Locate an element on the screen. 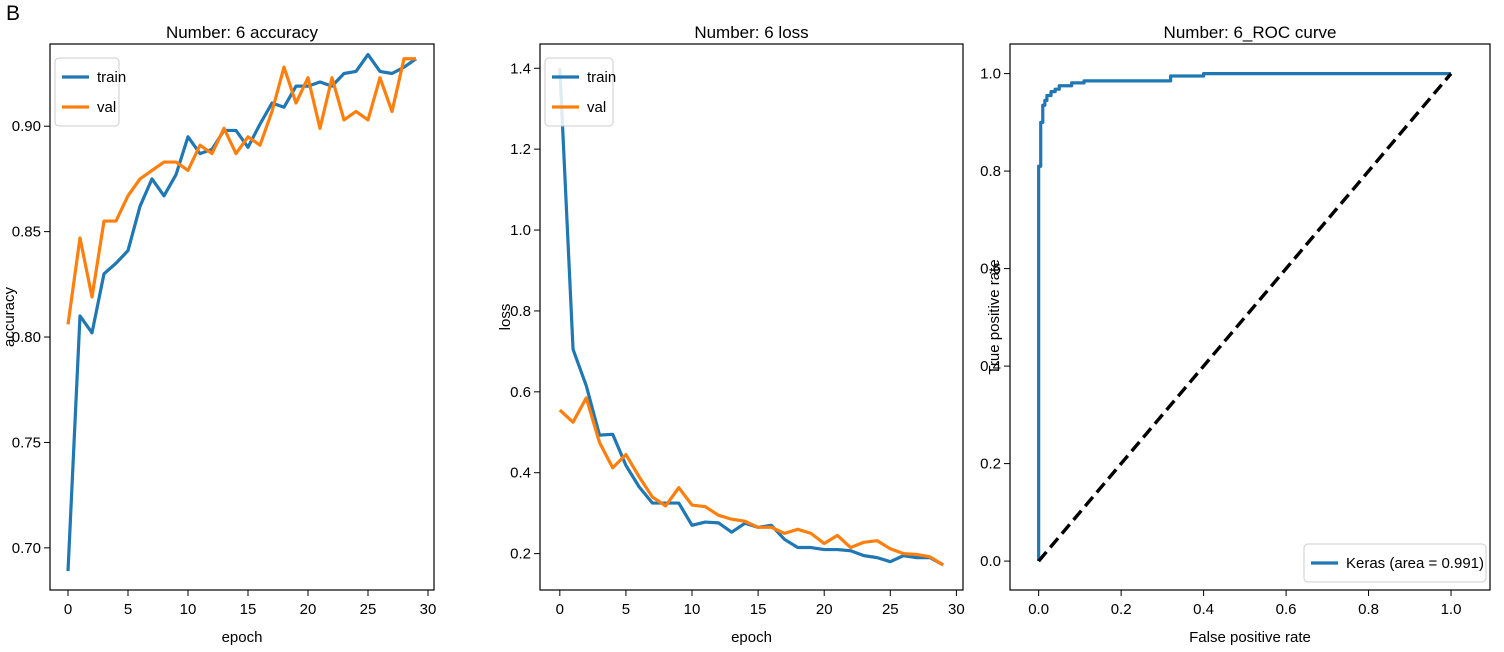 Image resolution: width=1504 pixels, height=652 pixels. legend-label: Keras (area = 0.991) is located at coordinates (1415, 563).